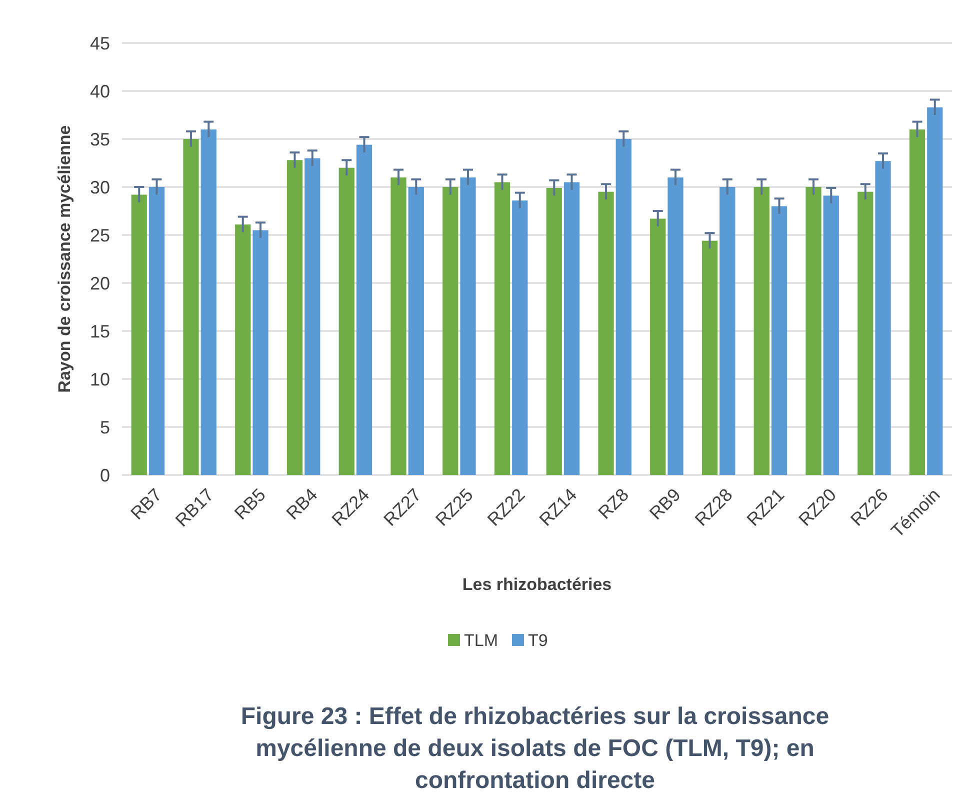 The width and height of the screenshot is (977, 803). I want to click on y-axis-title: Rayon de croissance mycélienne, so click(64, 259).